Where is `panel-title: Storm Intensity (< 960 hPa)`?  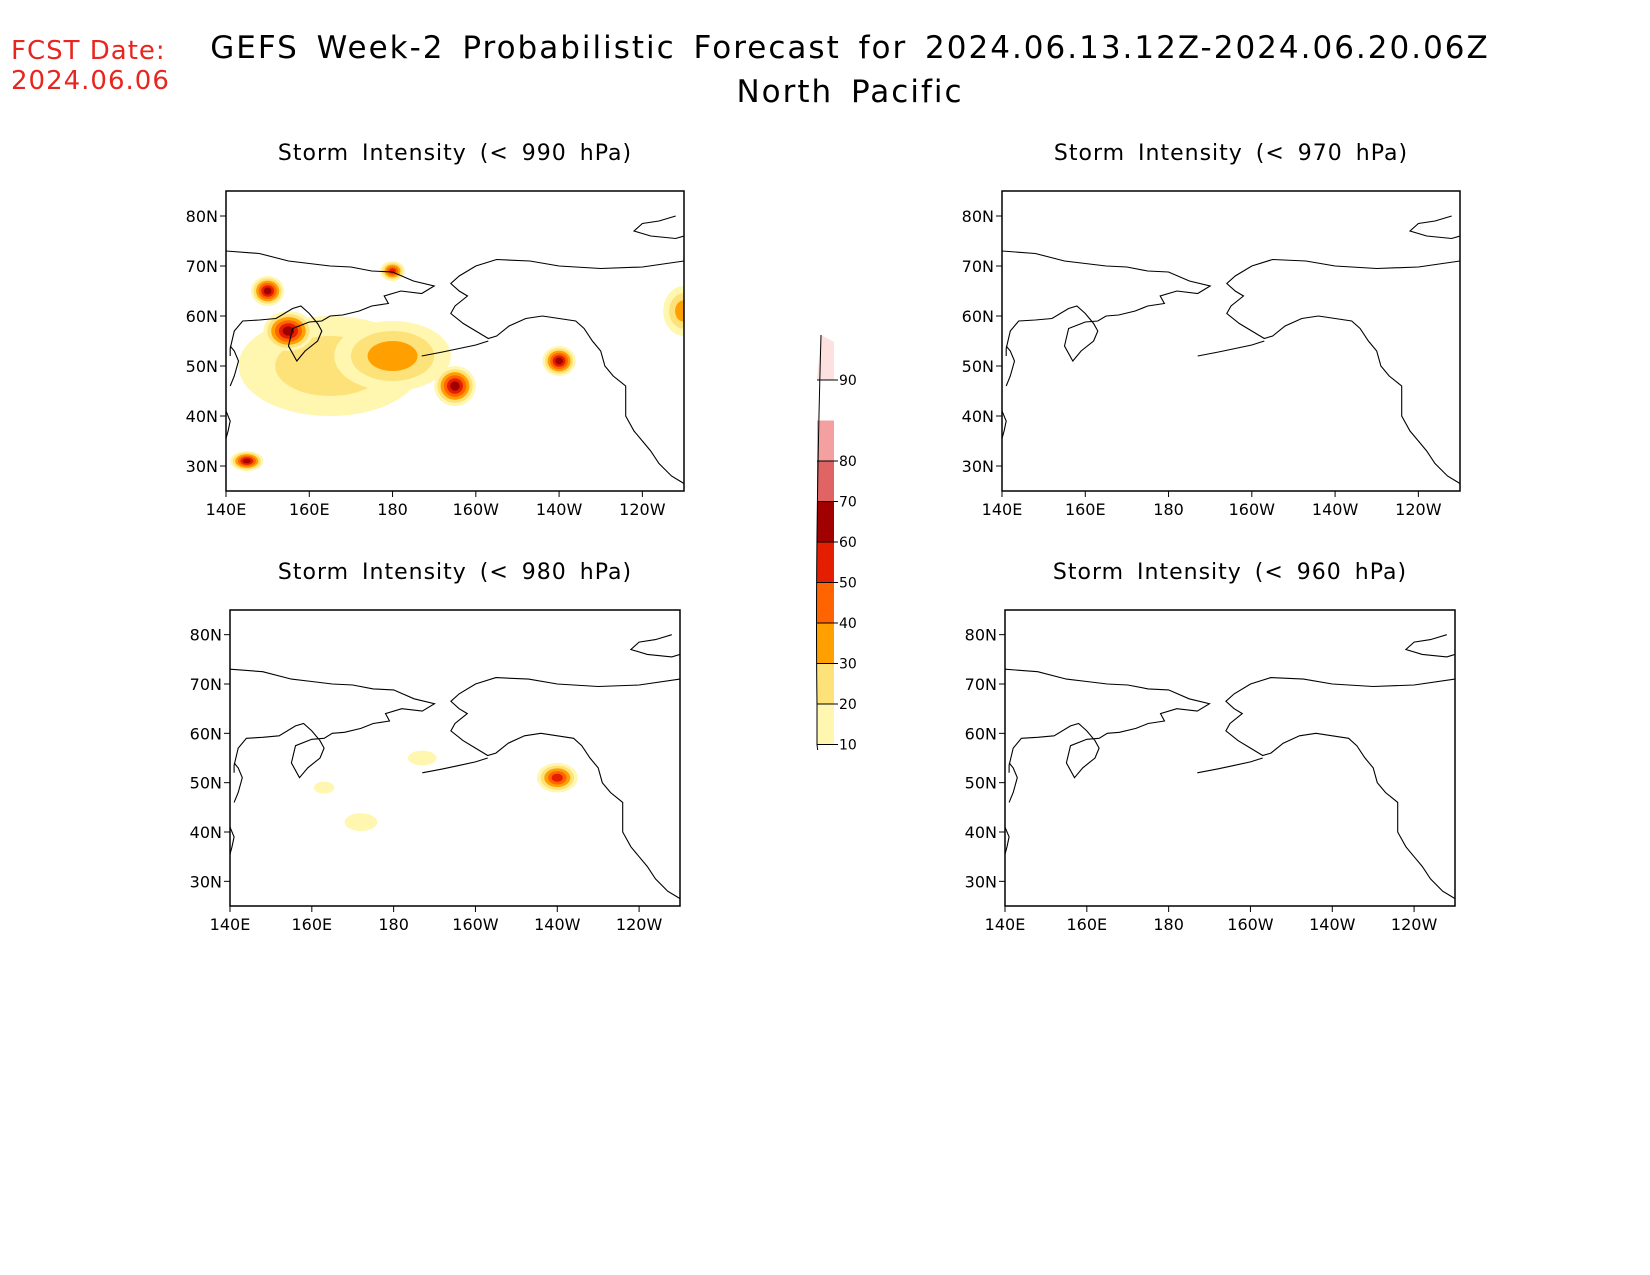 panel-title: Storm Intensity (< 960 hPa) is located at coordinates (1230, 572).